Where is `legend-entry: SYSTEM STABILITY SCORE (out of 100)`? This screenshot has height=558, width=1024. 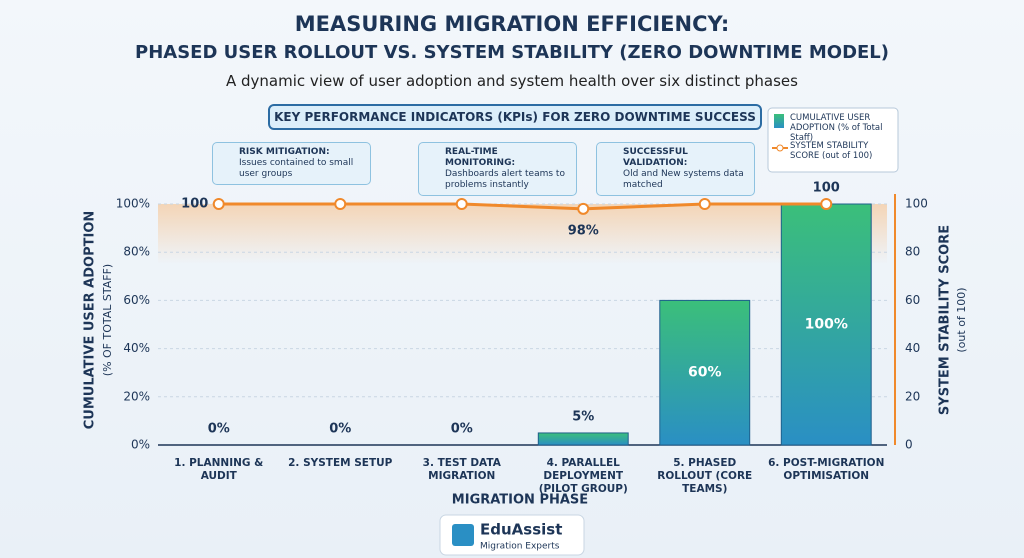 legend-entry: SYSTEM STABILITY SCORE (out of 100) is located at coordinates (831, 151).